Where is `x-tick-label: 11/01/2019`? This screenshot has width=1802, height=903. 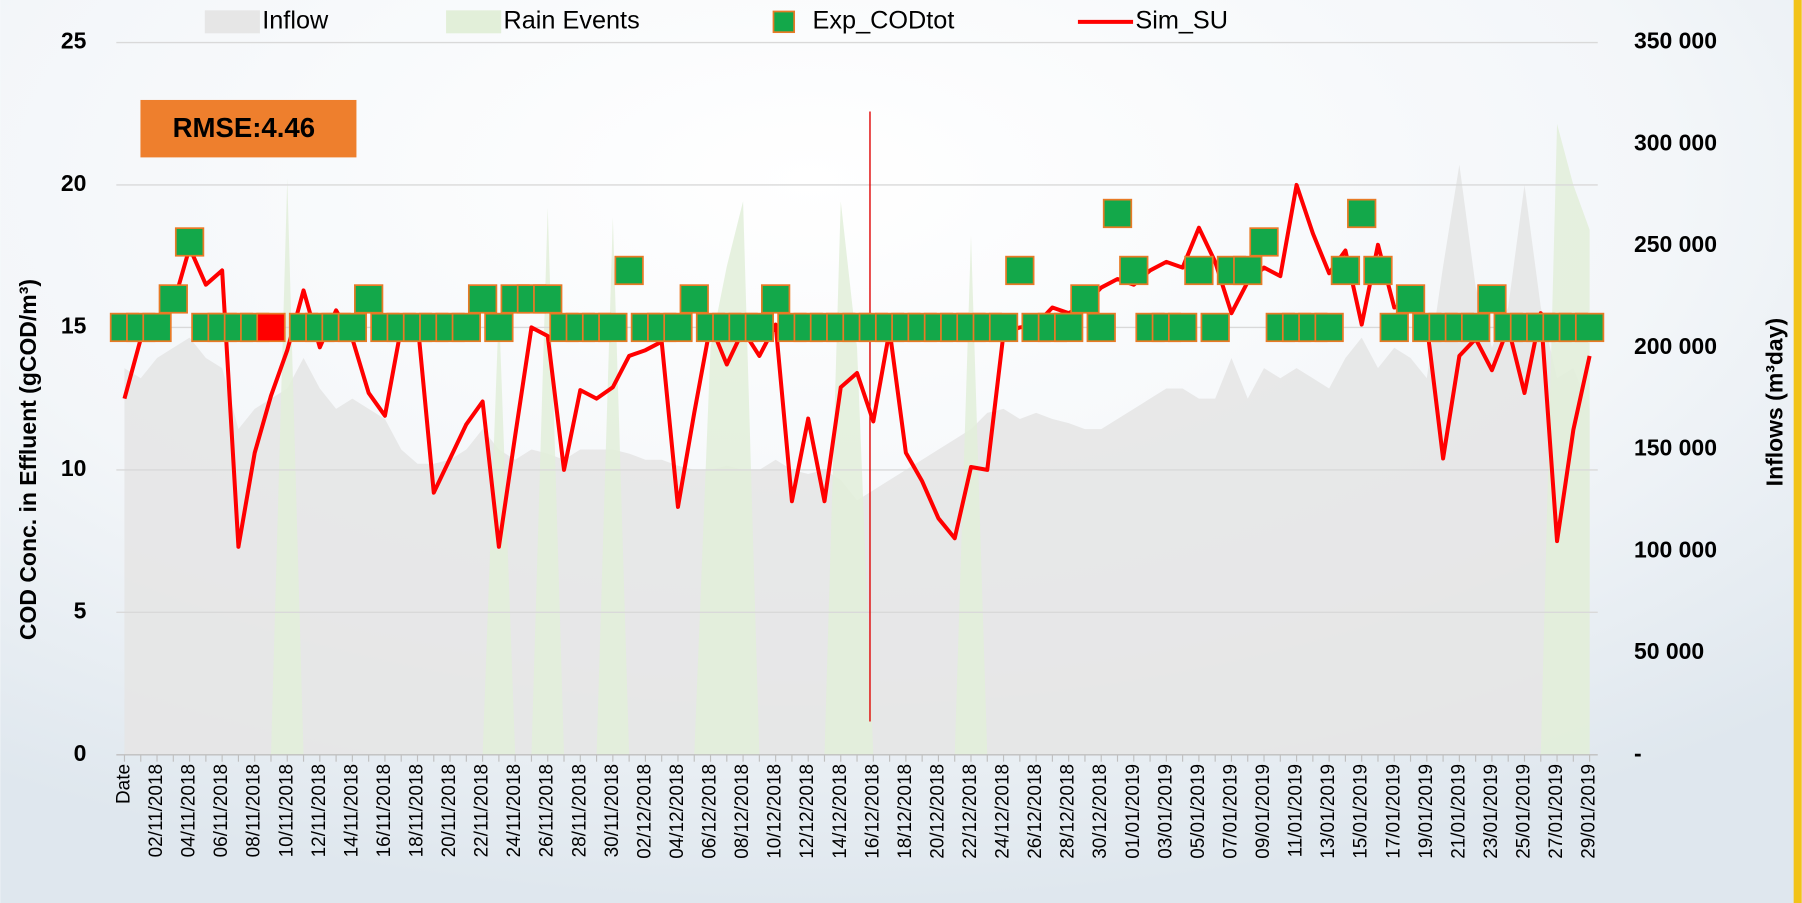 x-tick-label: 11/01/2019 is located at coordinates (1296, 810).